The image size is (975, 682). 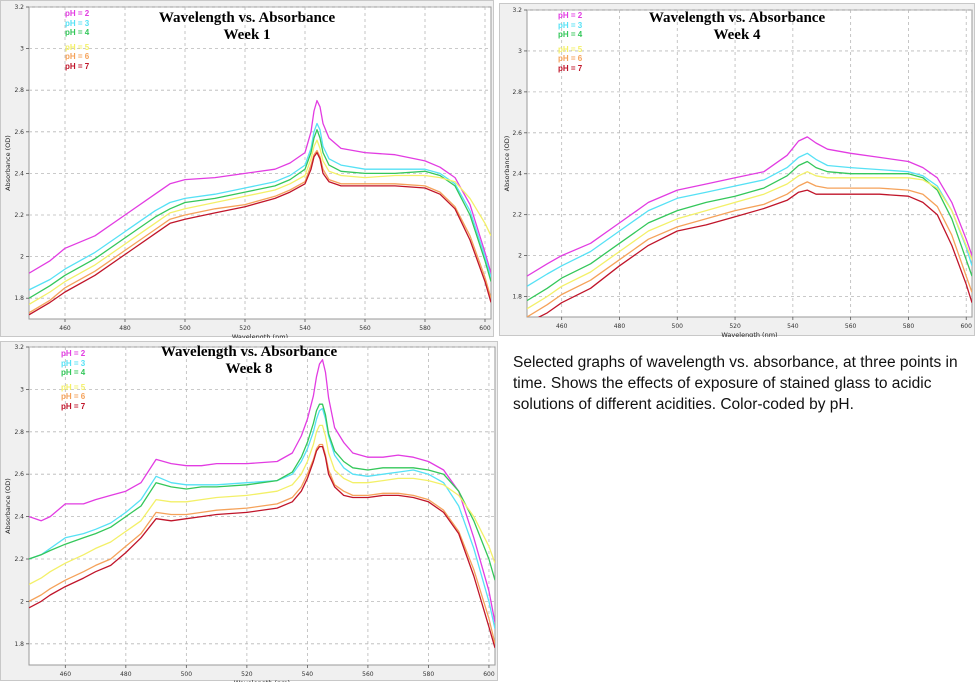 I want to click on legend-week8: pH = 2 pH = 3 pH = 4 pH = 5 pH = 6 pH = 7, so click(x=73, y=380).